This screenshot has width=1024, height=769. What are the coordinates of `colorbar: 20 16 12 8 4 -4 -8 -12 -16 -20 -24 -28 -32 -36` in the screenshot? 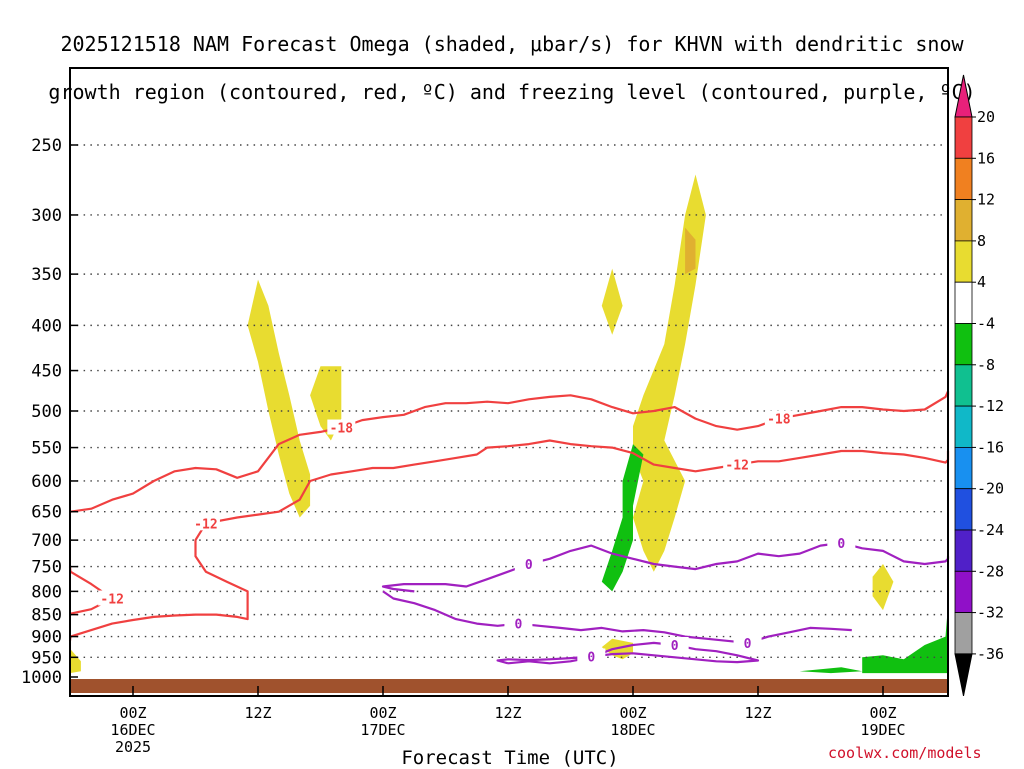 It's located at (979, 385).